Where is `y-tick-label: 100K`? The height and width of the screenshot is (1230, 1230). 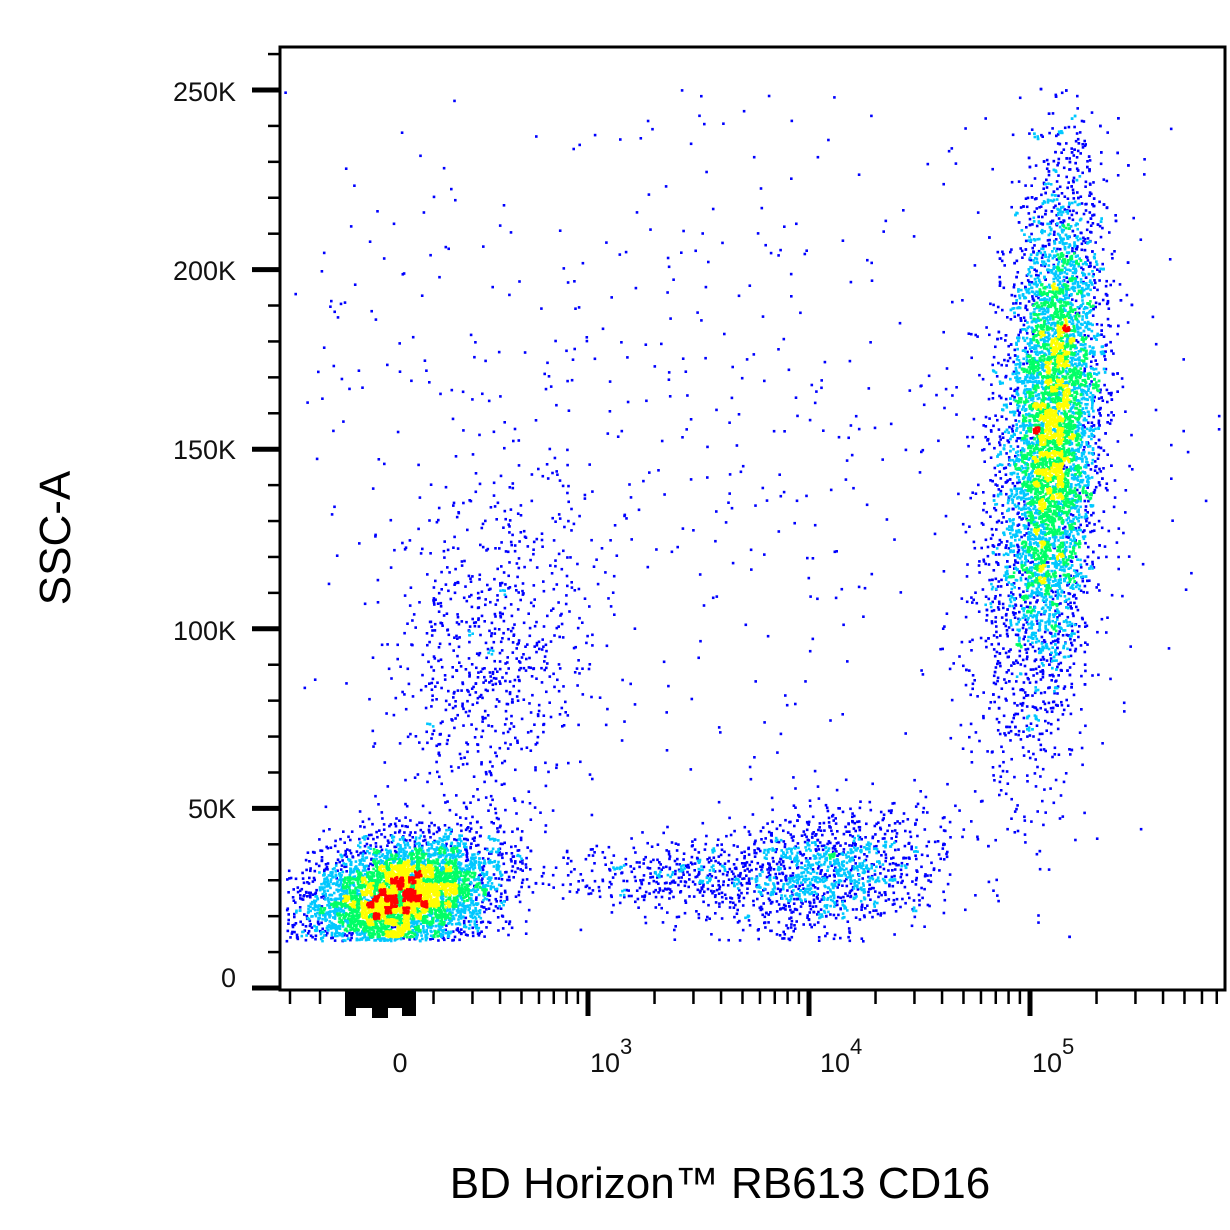 y-tick-label: 100K is located at coordinates (204, 631).